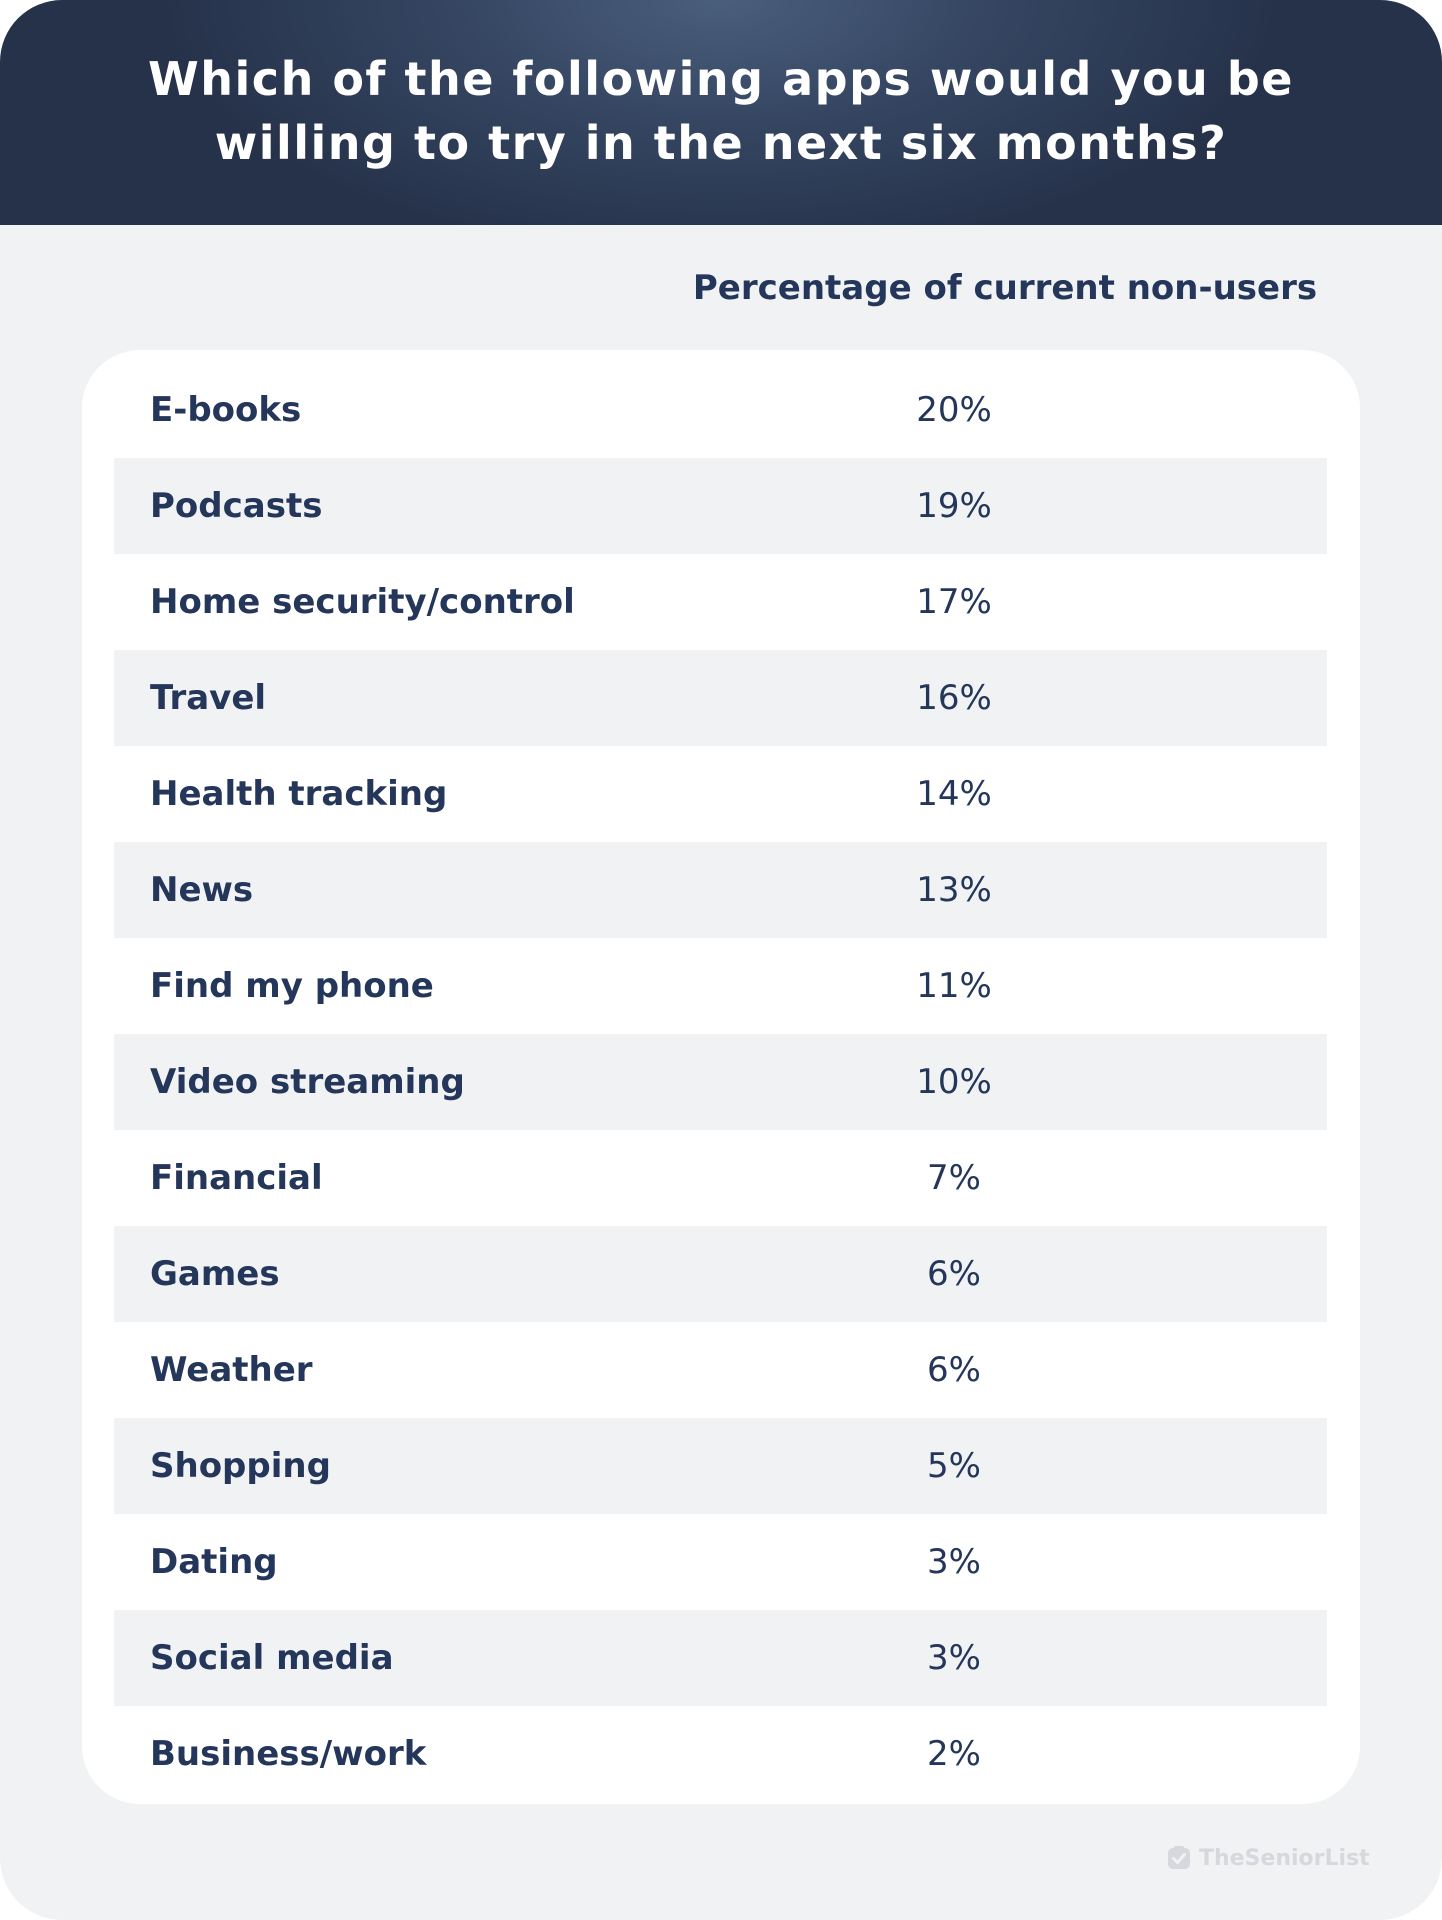 Image resolution: width=1442 pixels, height=1920 pixels. I want to click on table-row: Travel 16%, so click(720, 698).